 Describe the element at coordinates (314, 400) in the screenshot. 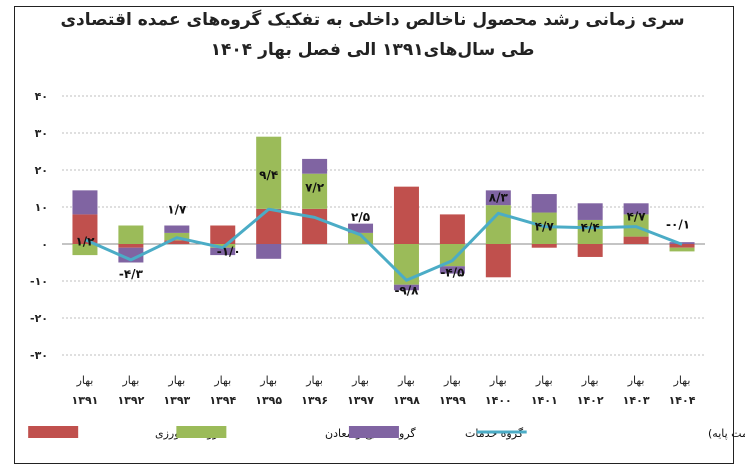

I see `x-tick-year: ۱۳۹۶` at that location.